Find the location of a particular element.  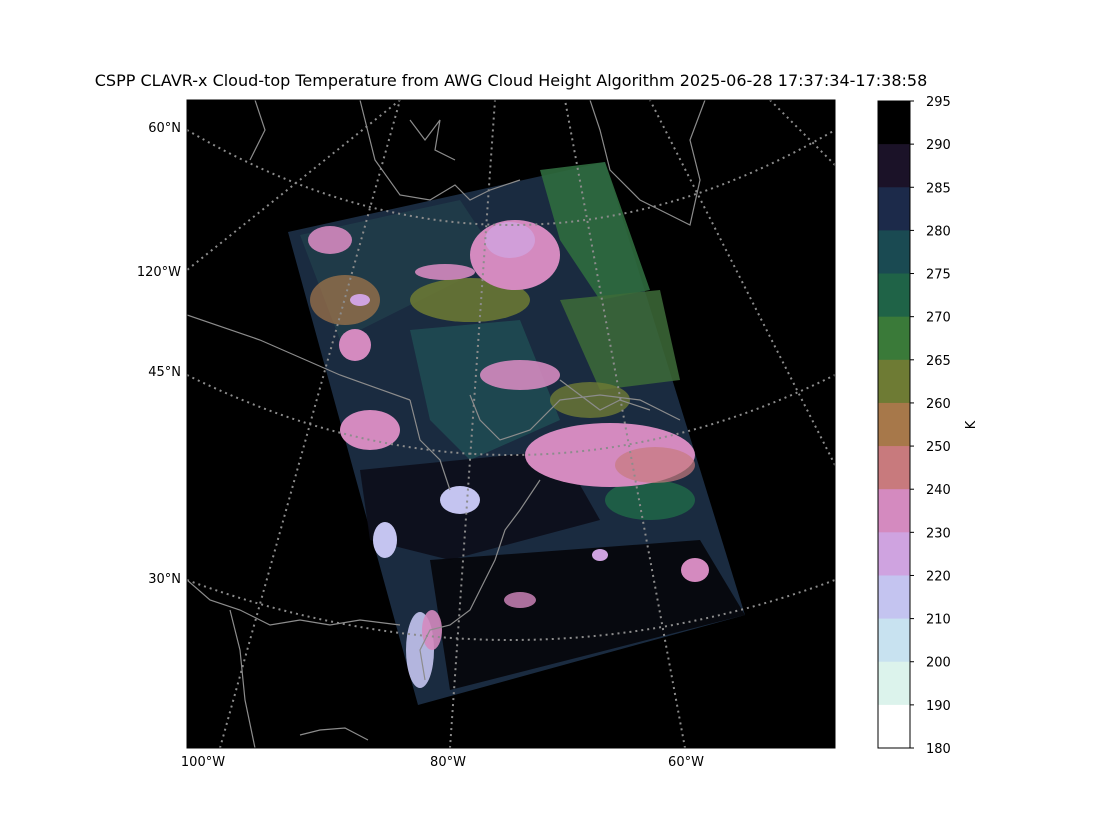

colorbar-tick-label: 250 is located at coordinates (938, 447).